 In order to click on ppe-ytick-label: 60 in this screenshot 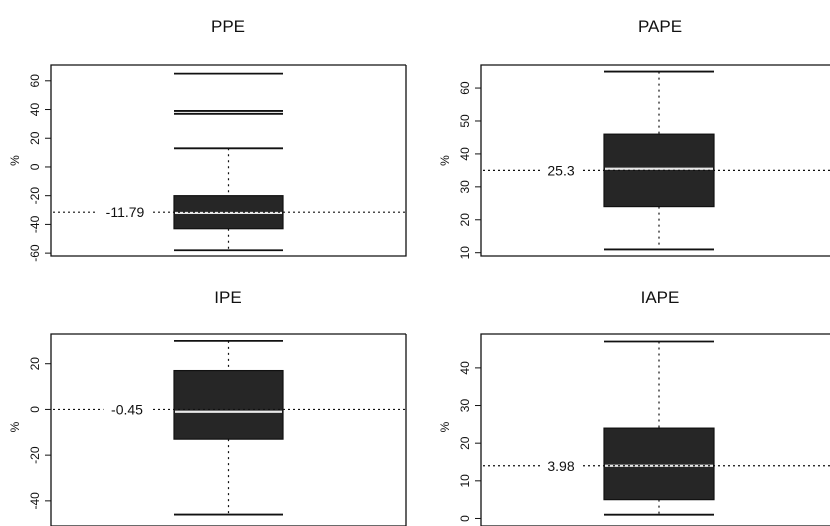, I will do `click(35, 81)`.